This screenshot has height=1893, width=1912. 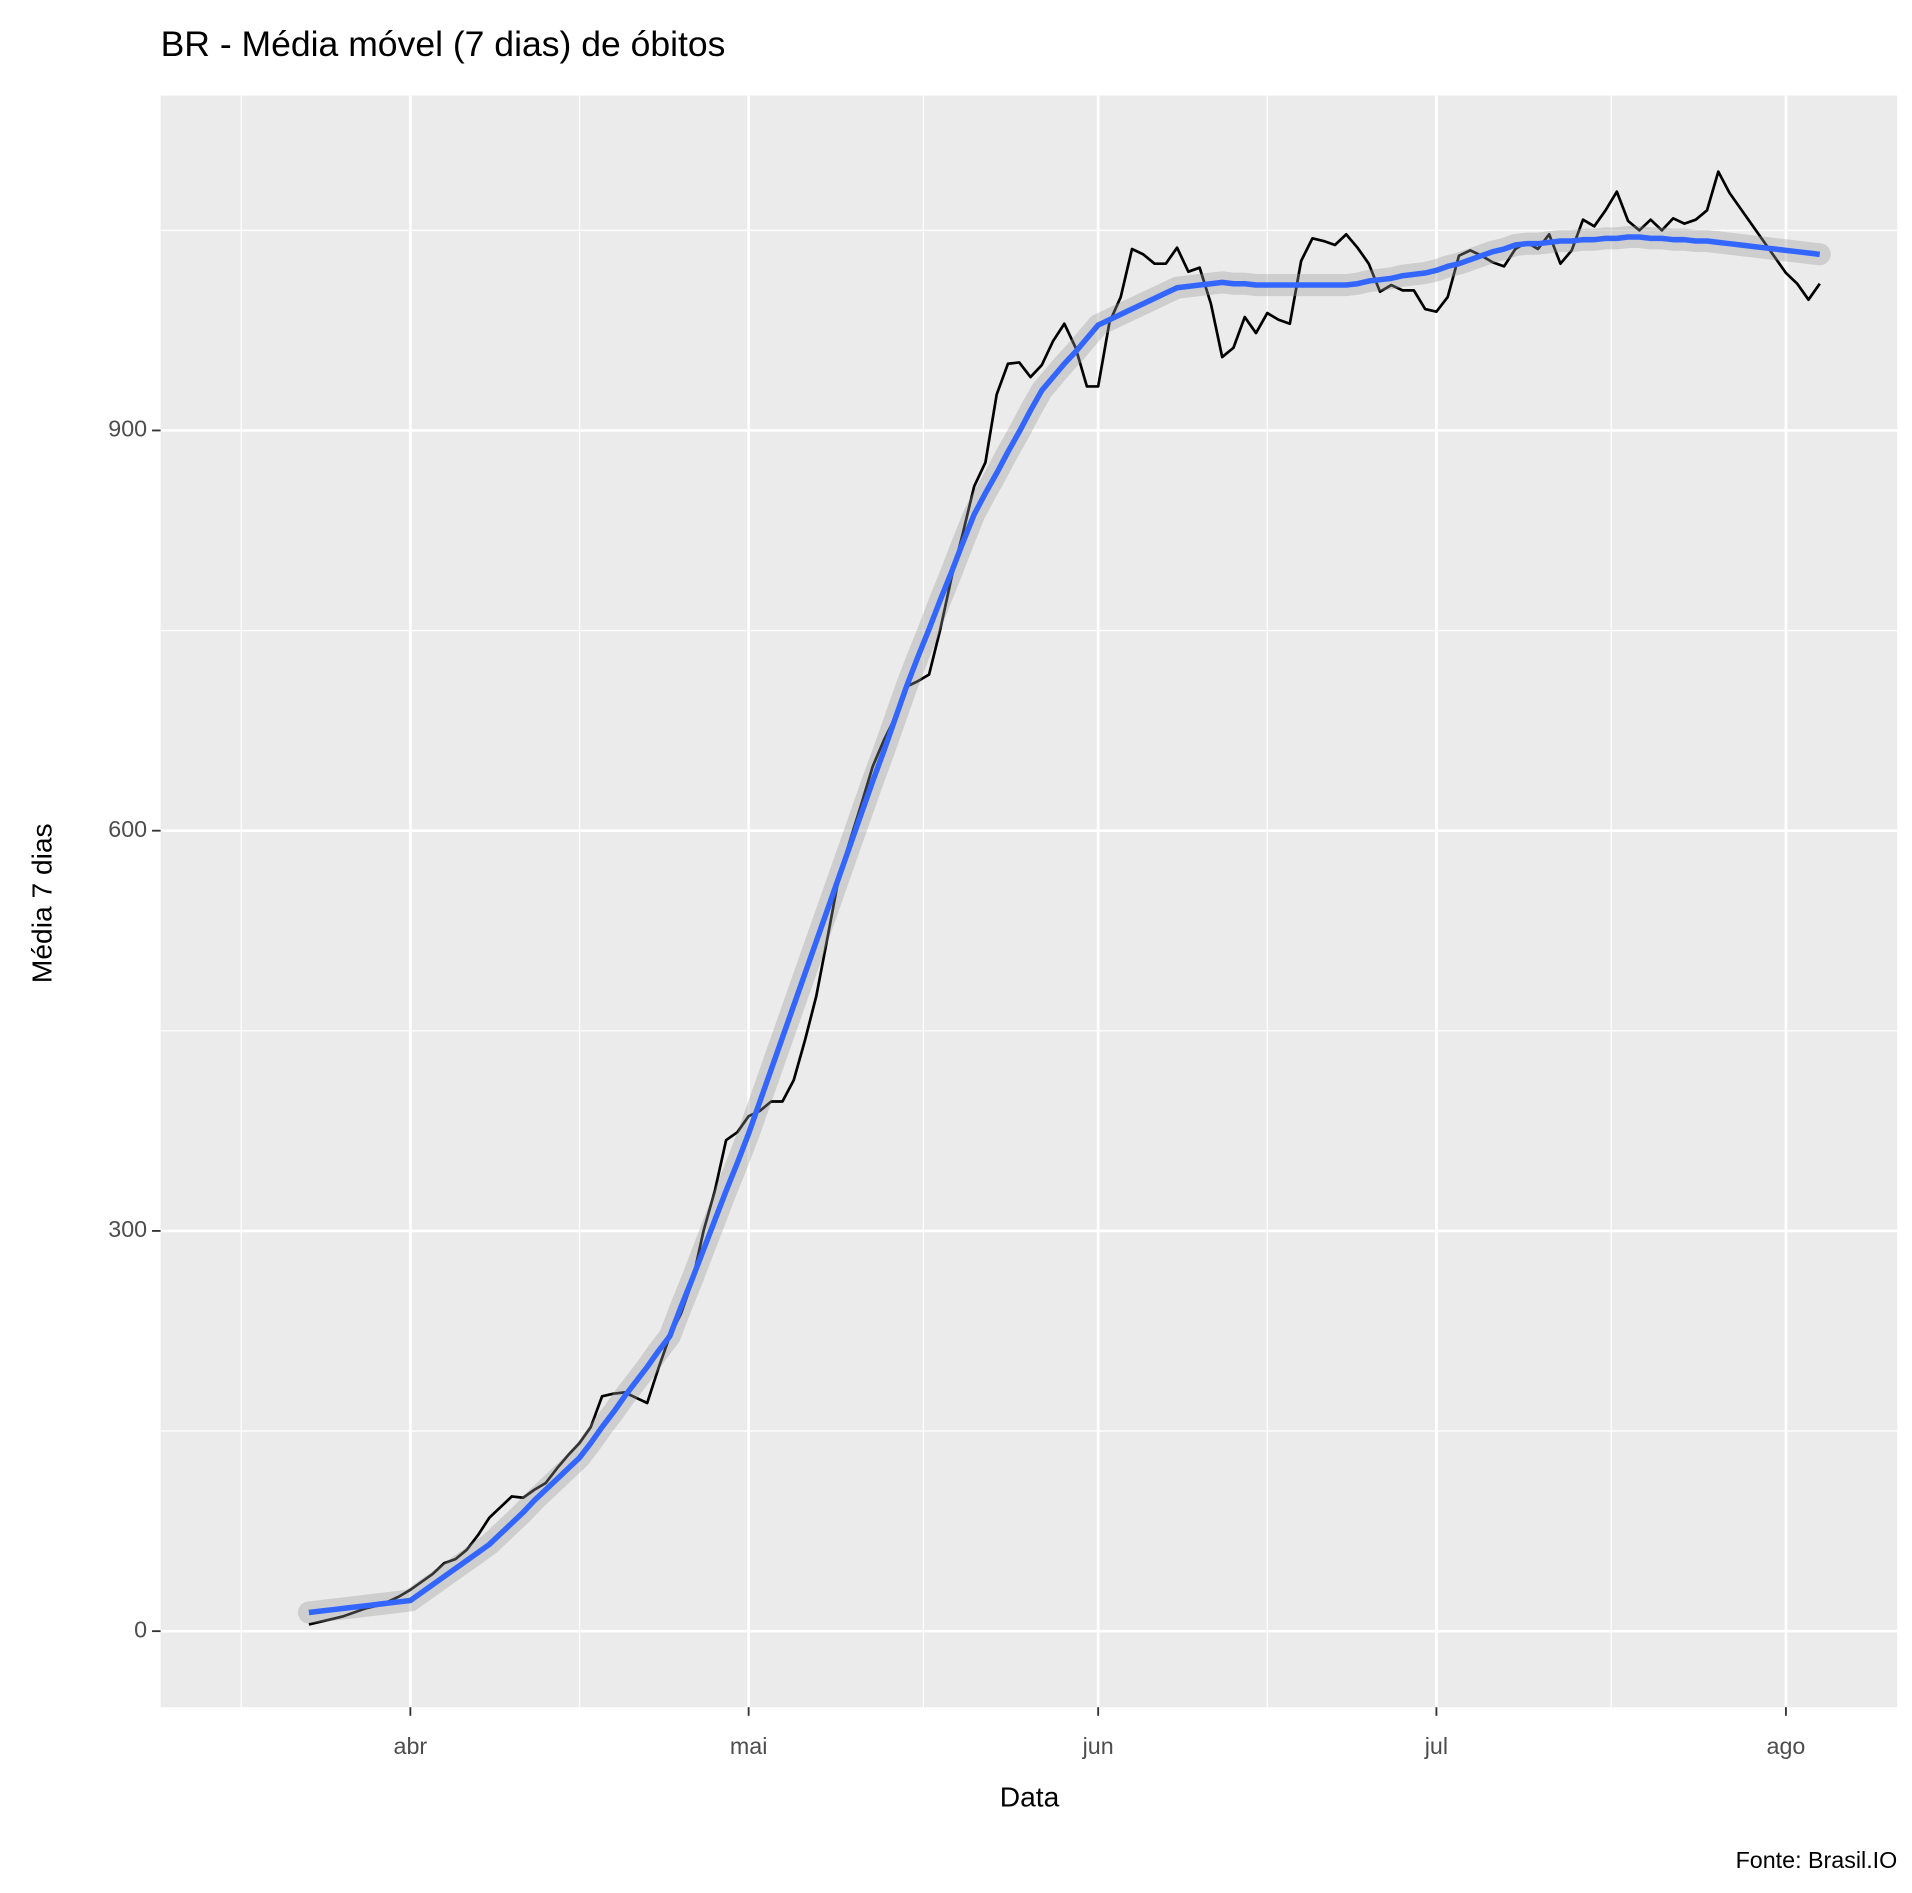 I want to click on x-tick-label: mai, so click(x=749, y=1746).